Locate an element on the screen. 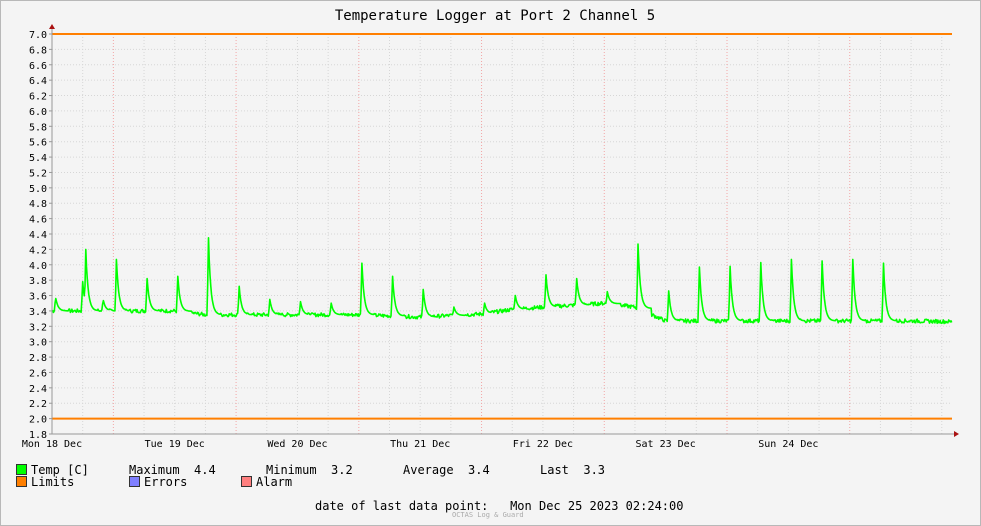 The image size is (981, 526). limits-swatch is located at coordinates (21, 481).